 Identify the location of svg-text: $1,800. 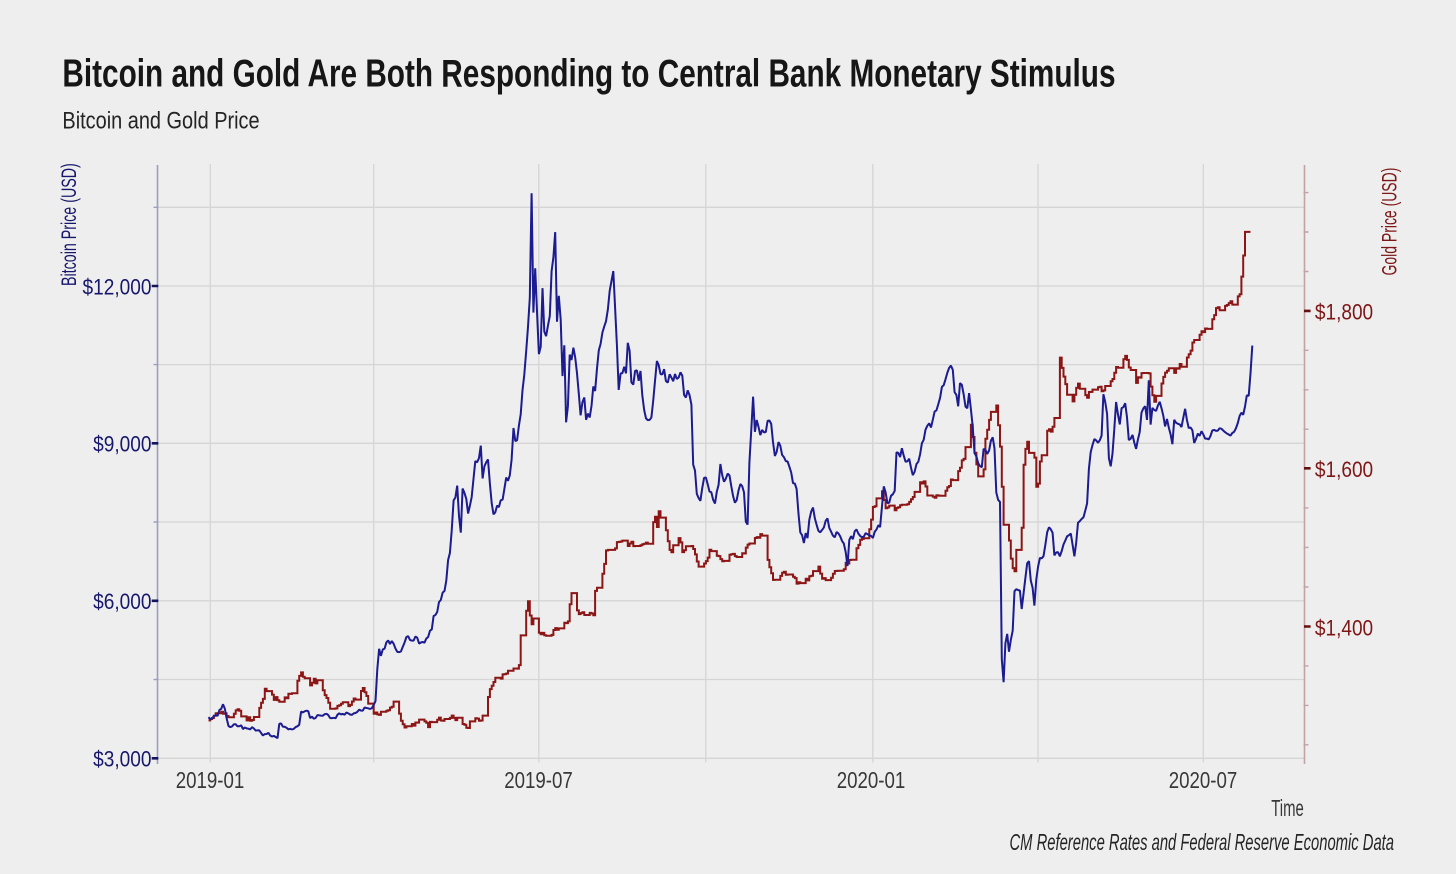
(1344, 312).